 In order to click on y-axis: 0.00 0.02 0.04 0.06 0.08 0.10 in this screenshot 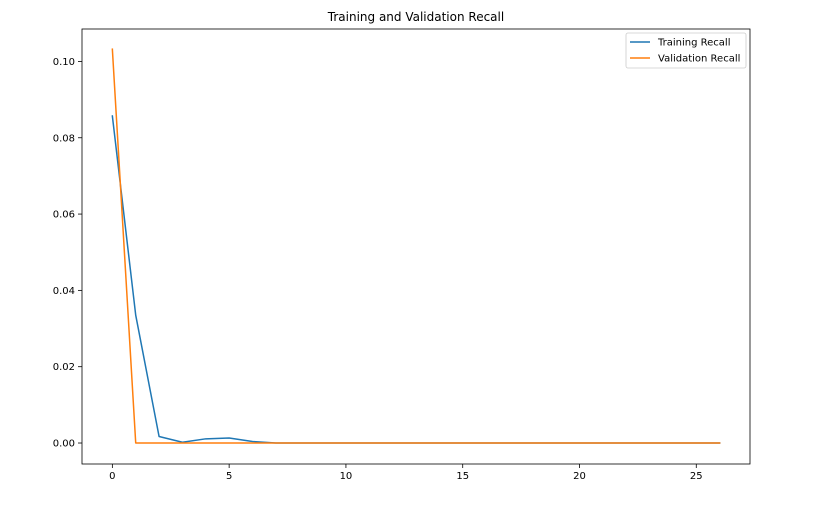, I will do `click(67, 253)`.